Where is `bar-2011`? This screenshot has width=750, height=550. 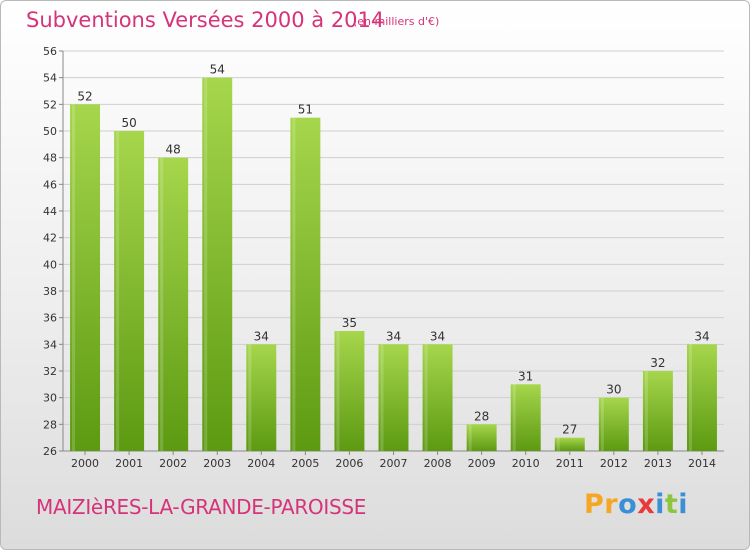
bar-2011 is located at coordinates (569, 444).